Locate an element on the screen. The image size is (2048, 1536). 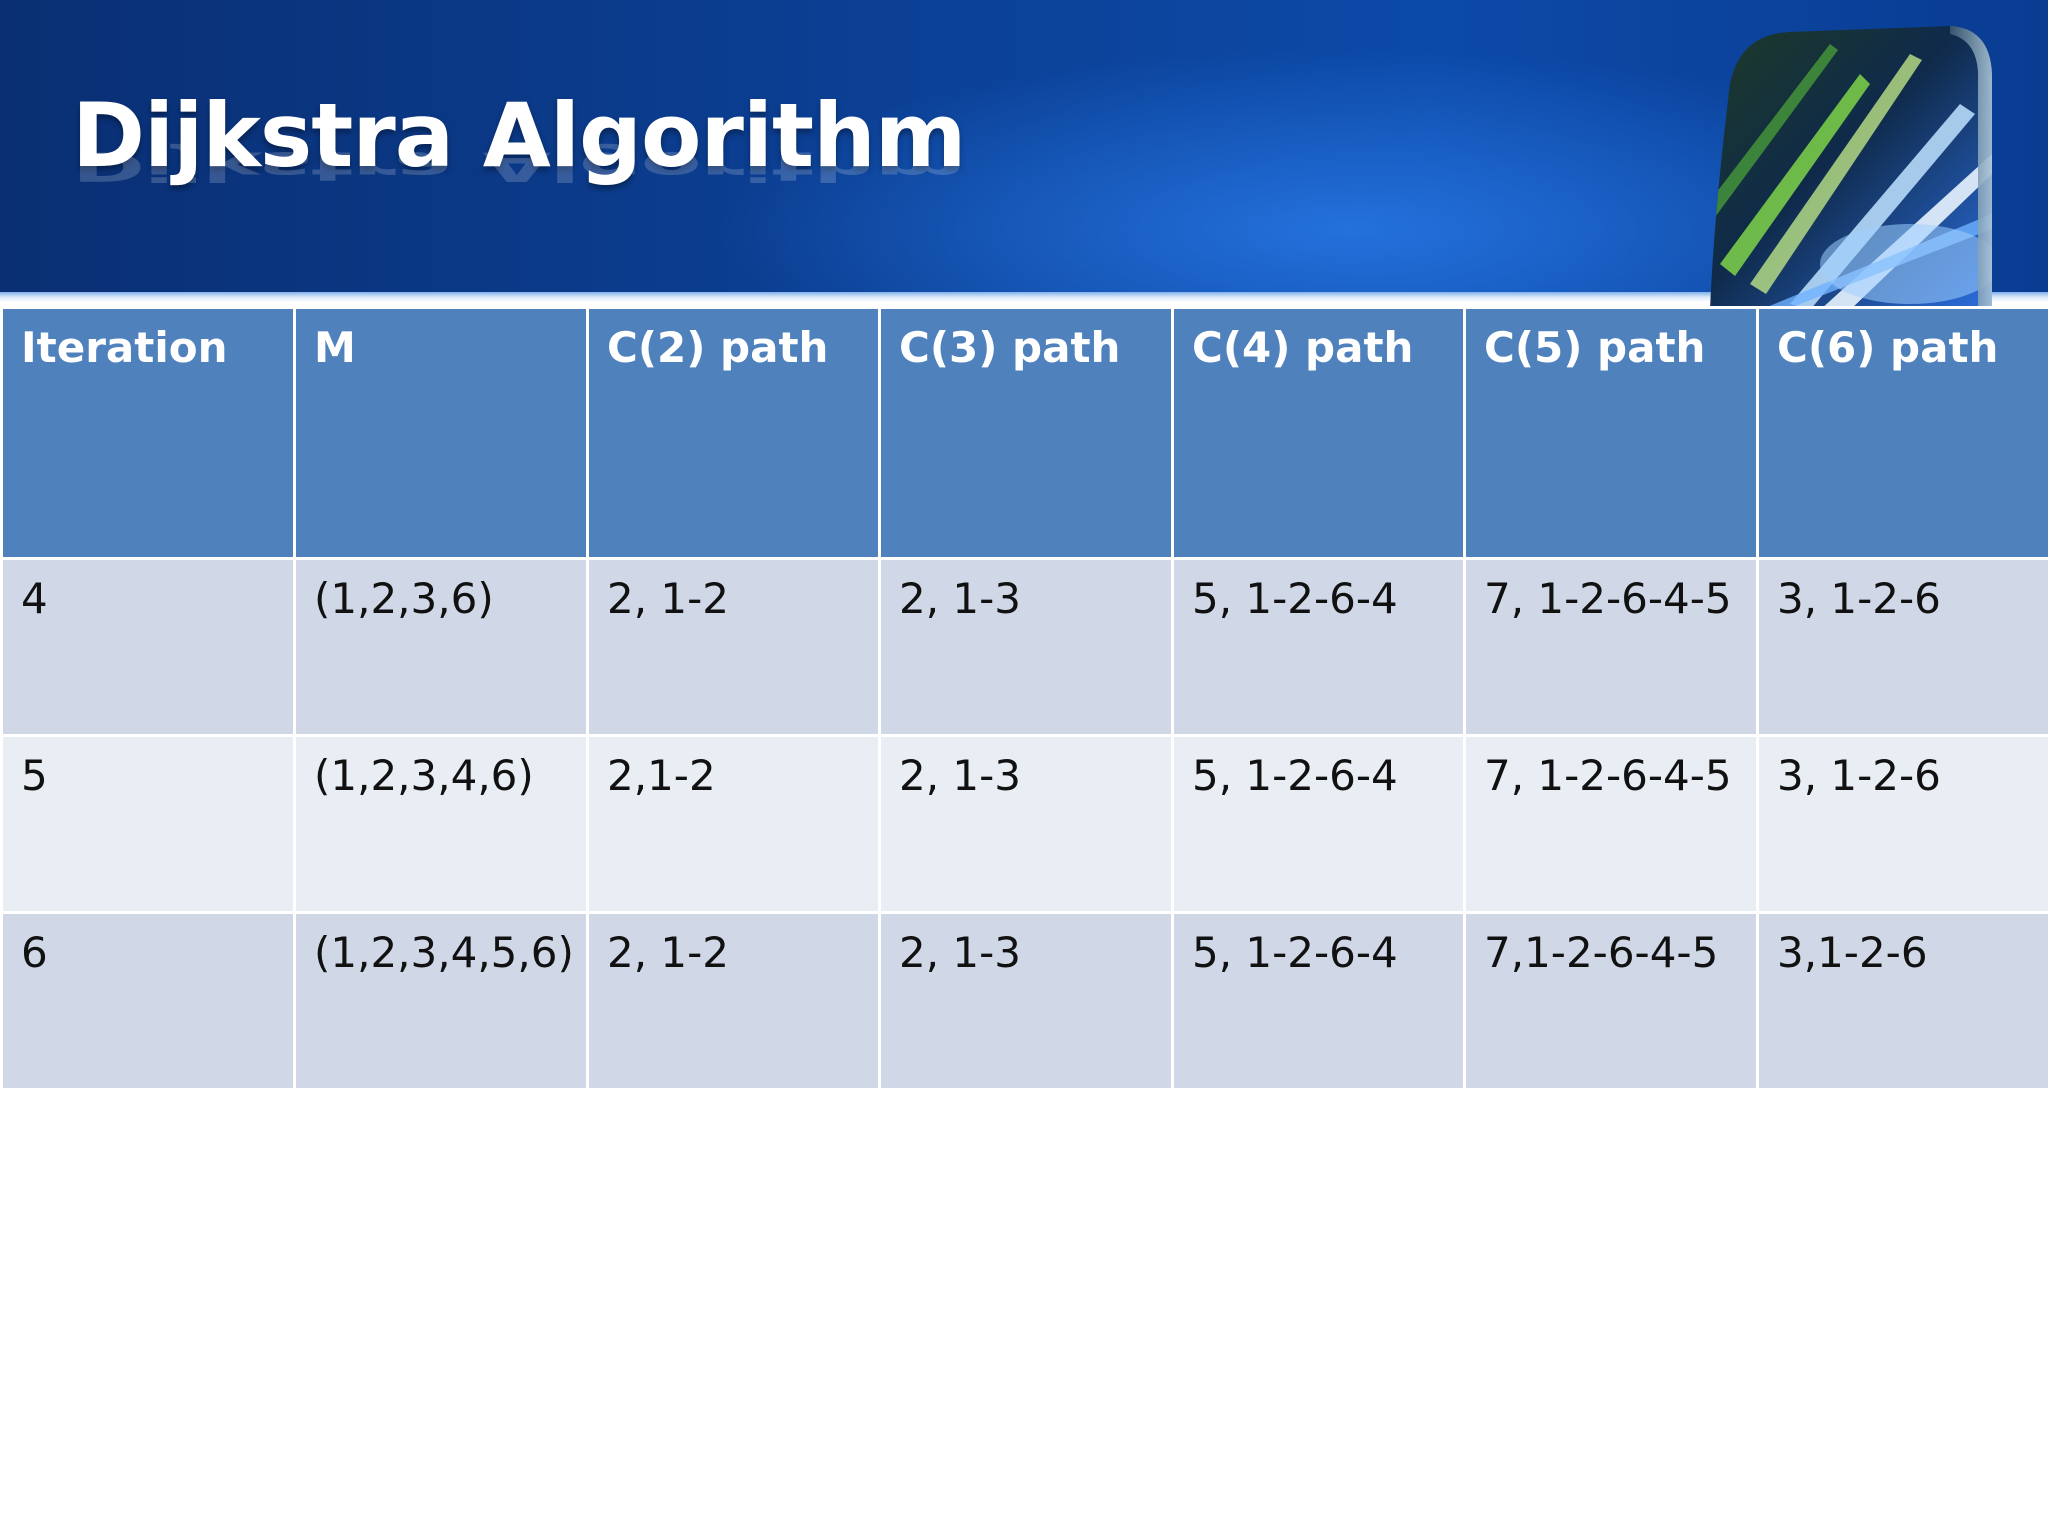
header-cell-c2: C(2) path is located at coordinates (733, 433).